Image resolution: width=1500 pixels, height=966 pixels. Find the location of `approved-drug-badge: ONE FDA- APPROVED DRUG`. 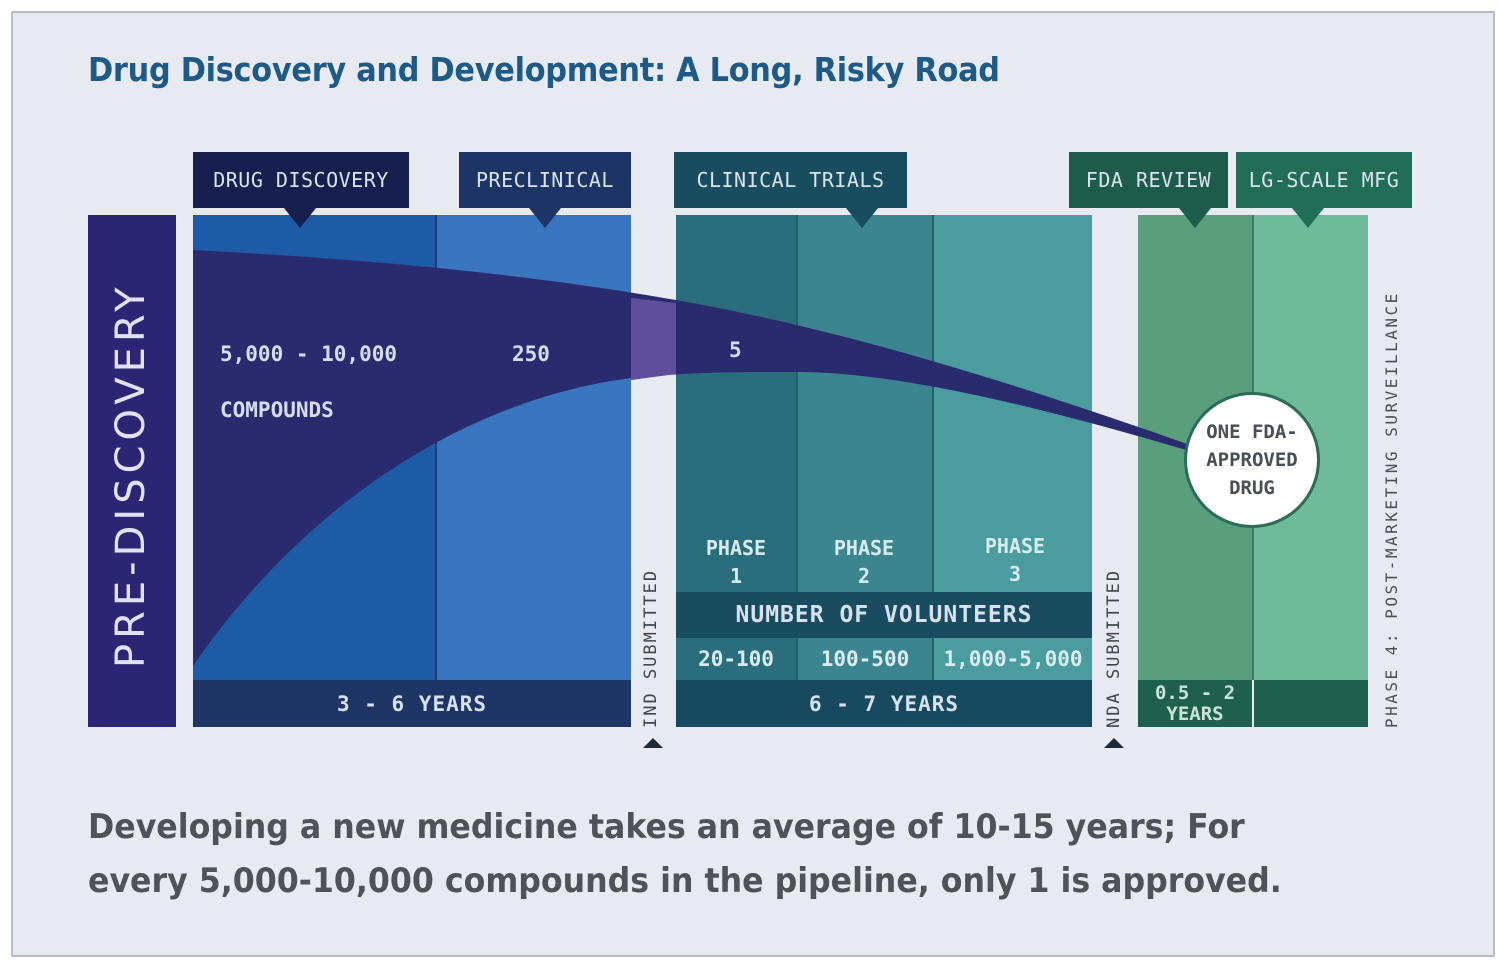

approved-drug-badge: ONE FDA- APPROVED DRUG is located at coordinates (1252, 460).